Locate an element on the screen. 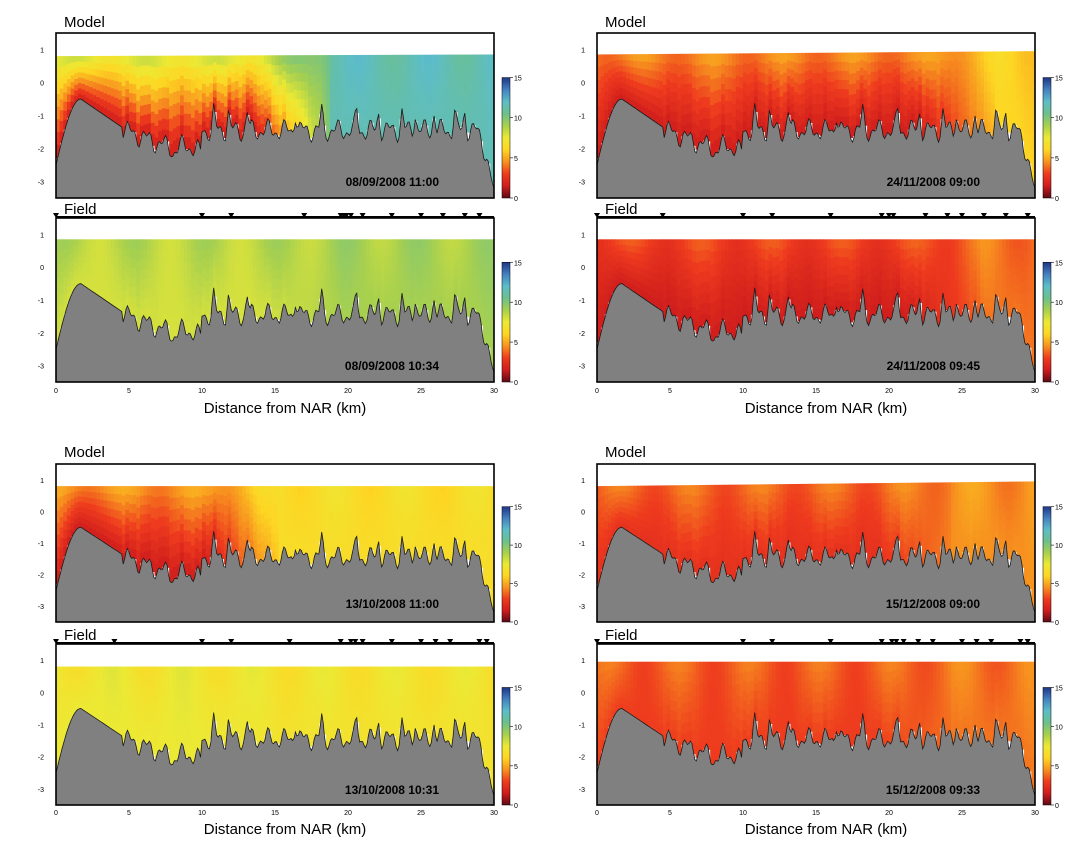  timestamp-label: 08/09/2008 10:34 is located at coordinates (392, 366).